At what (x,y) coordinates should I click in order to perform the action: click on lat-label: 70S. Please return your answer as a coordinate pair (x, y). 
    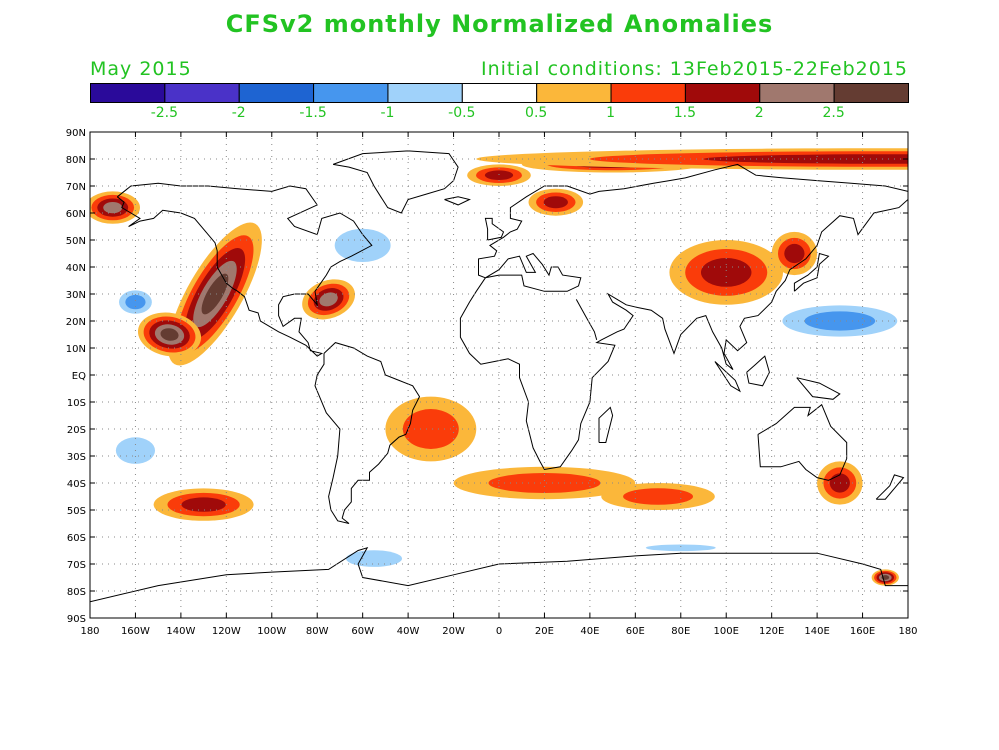
    Looking at the image, I should click on (76, 565).